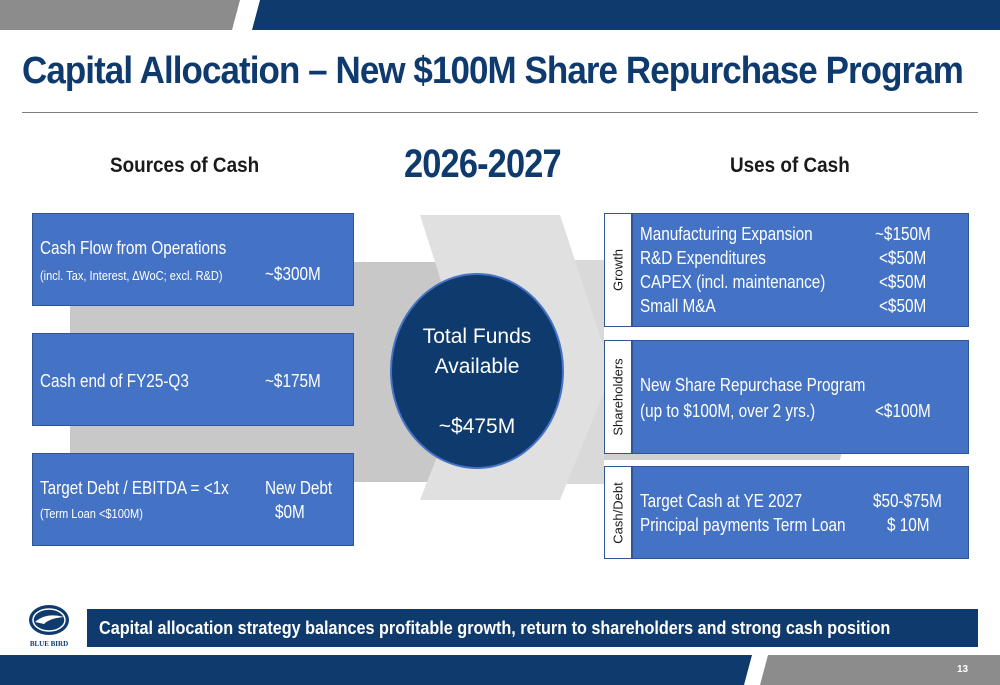 This screenshot has width=1000, height=685. What do you see at coordinates (585, 372) in the screenshot?
I see `flow-arrow-right` at bounding box center [585, 372].